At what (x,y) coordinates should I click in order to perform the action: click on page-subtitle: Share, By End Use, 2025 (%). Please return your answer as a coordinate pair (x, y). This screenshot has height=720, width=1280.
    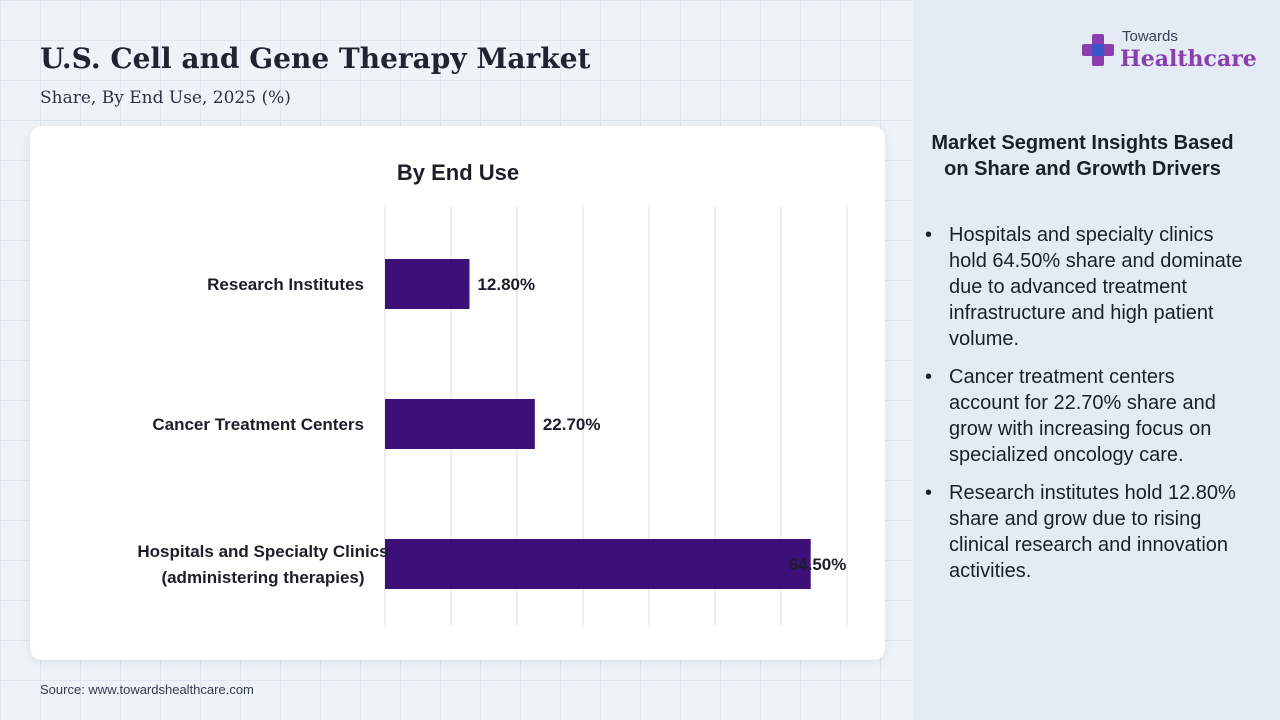
    Looking at the image, I should click on (165, 98).